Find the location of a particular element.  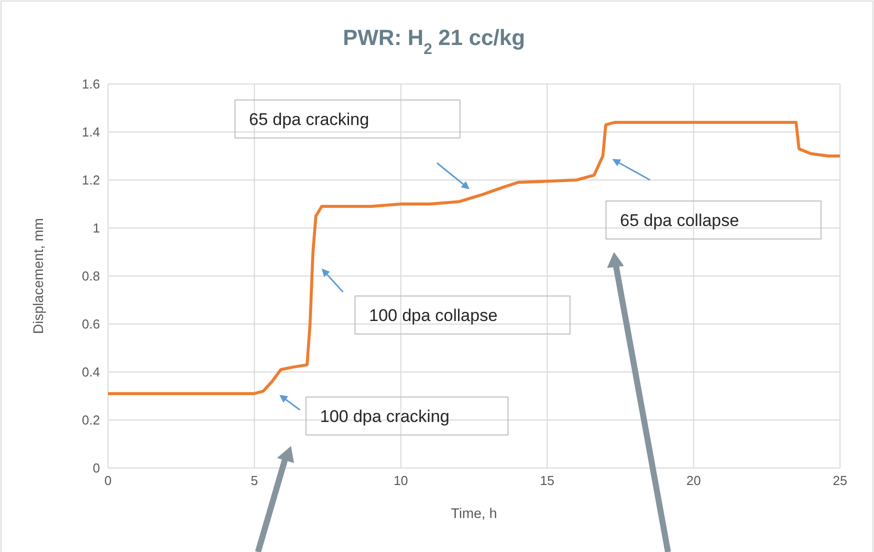

x-tick-label: 20 is located at coordinates (693, 480).